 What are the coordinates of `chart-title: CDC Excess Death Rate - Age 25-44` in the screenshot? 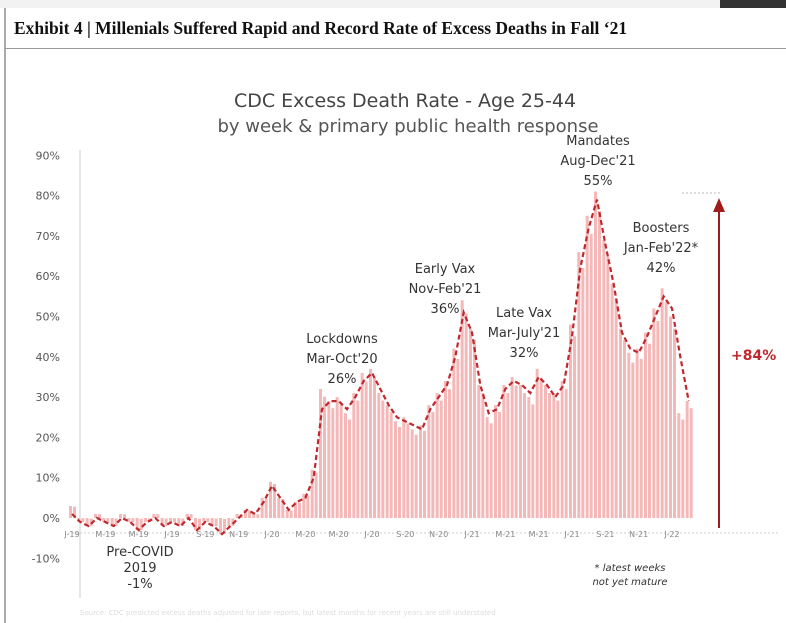 It's located at (405, 101).